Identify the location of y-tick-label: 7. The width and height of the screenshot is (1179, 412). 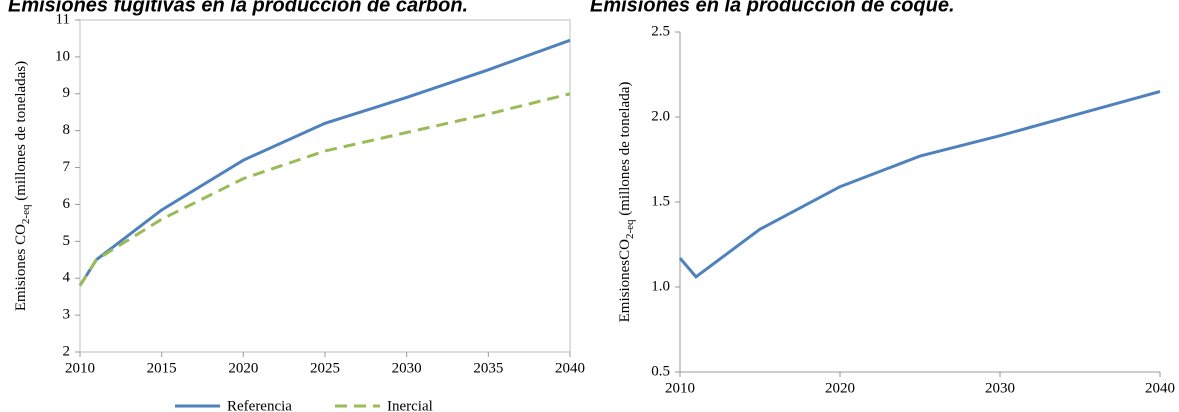
(67, 167).